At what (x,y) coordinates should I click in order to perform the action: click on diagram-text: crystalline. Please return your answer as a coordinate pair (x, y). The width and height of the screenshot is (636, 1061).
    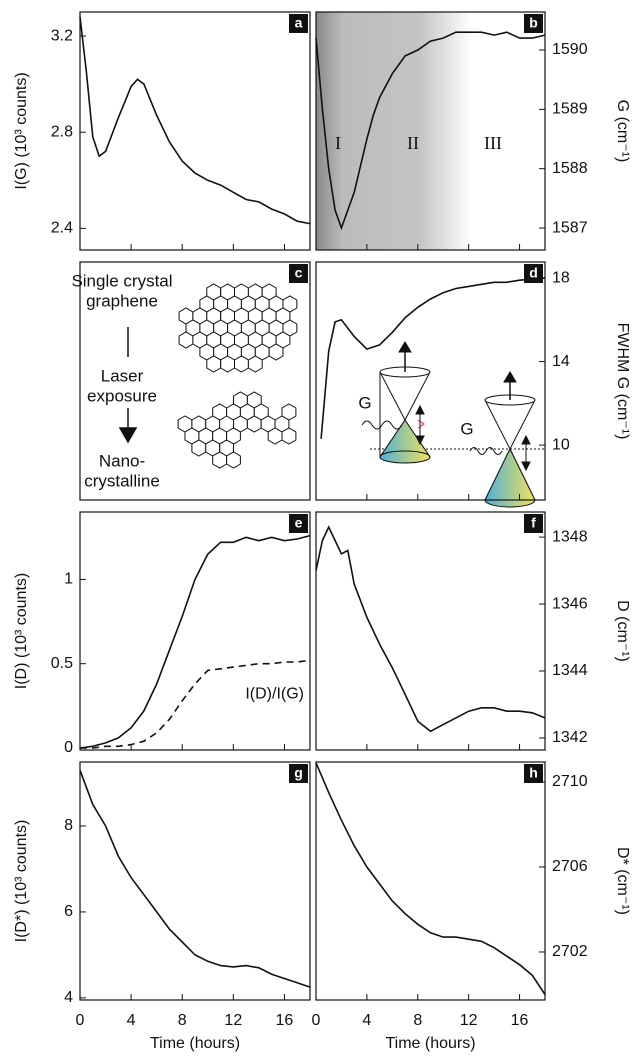
    Looking at the image, I should click on (122, 480).